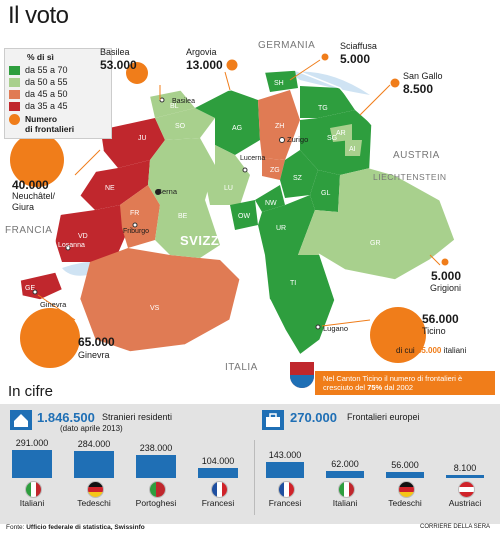 Image resolution: width=500 pixels, height=535 pixels. Describe the element at coordinates (345, 464) in the screenshot. I see `workers-value-italiani: 62.000` at that location.